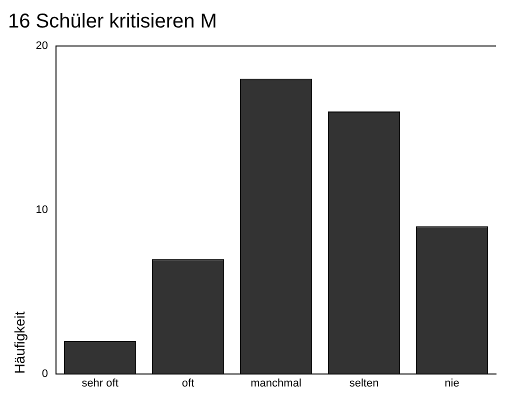 The width and height of the screenshot is (507, 403). What do you see at coordinates (112, 21) in the screenshot?
I see `chart-title: 16 Schüler kritisieren M` at bounding box center [112, 21].